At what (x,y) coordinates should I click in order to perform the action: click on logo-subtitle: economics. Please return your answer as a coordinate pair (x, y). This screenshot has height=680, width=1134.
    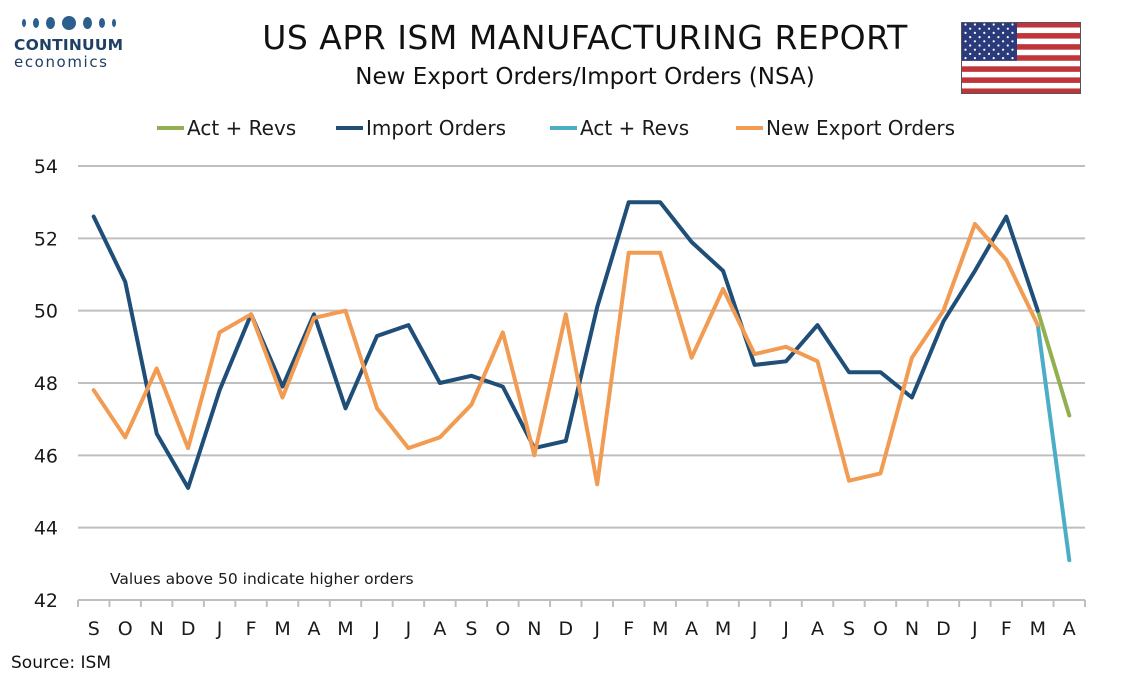
    Looking at the image, I should click on (61, 62).